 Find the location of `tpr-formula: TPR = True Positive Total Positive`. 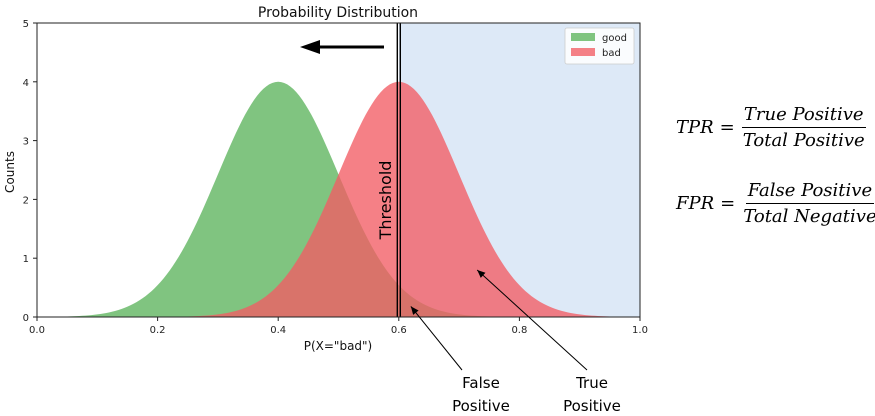

tpr-formula: TPR = True Positive Total Positive is located at coordinates (771, 127).